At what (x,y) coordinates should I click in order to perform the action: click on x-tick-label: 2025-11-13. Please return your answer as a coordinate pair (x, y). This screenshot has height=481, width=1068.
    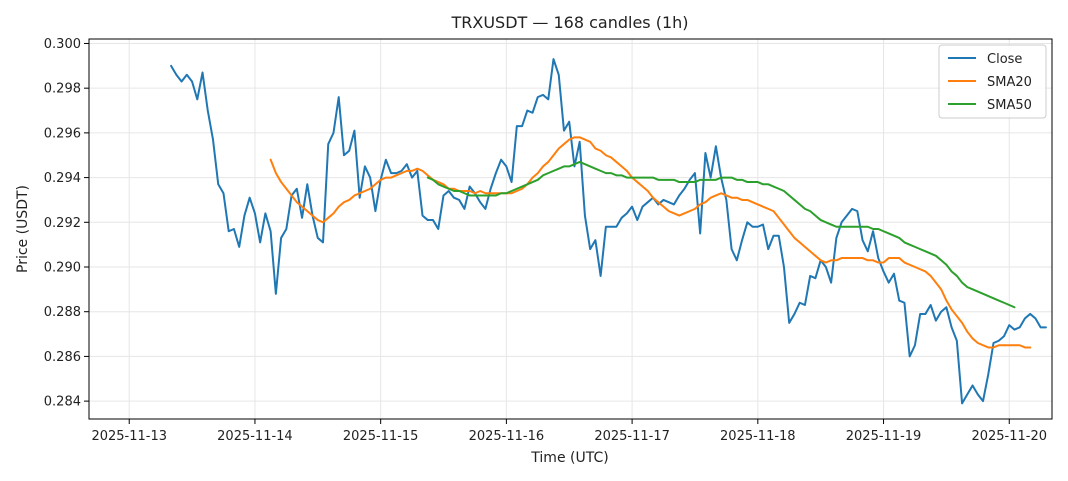
    Looking at the image, I should click on (129, 436).